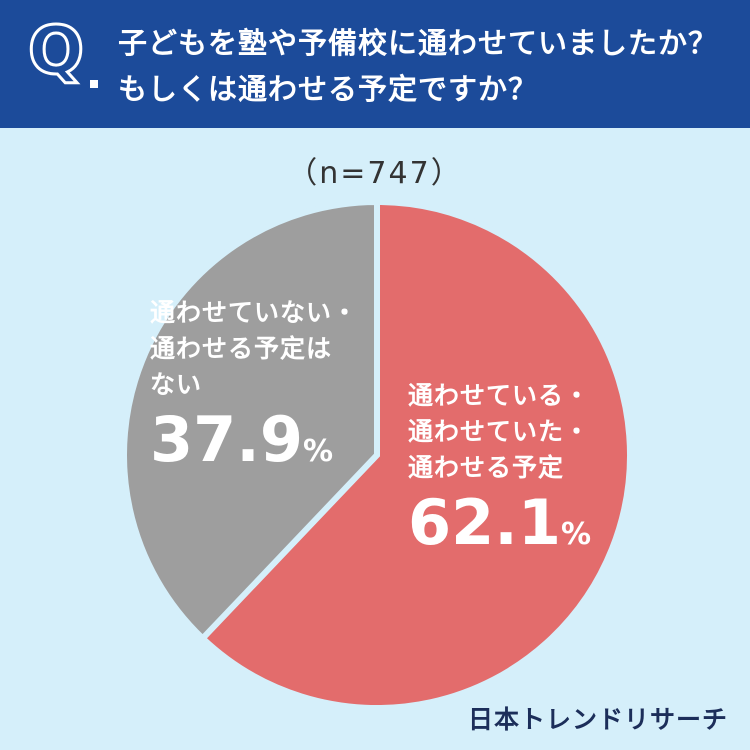 The width and height of the screenshot is (750, 750). Describe the element at coordinates (499, 395) in the screenshot. I see `slice-label-line: 通わせている・` at that location.